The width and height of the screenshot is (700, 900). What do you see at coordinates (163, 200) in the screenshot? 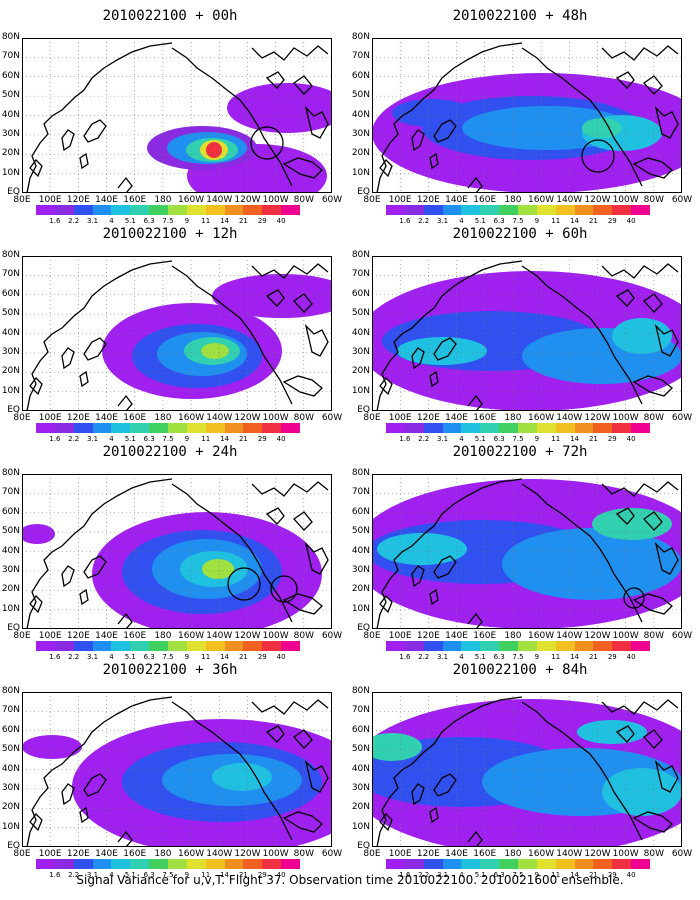
I see `longitude-label: 180` at bounding box center [163, 200].